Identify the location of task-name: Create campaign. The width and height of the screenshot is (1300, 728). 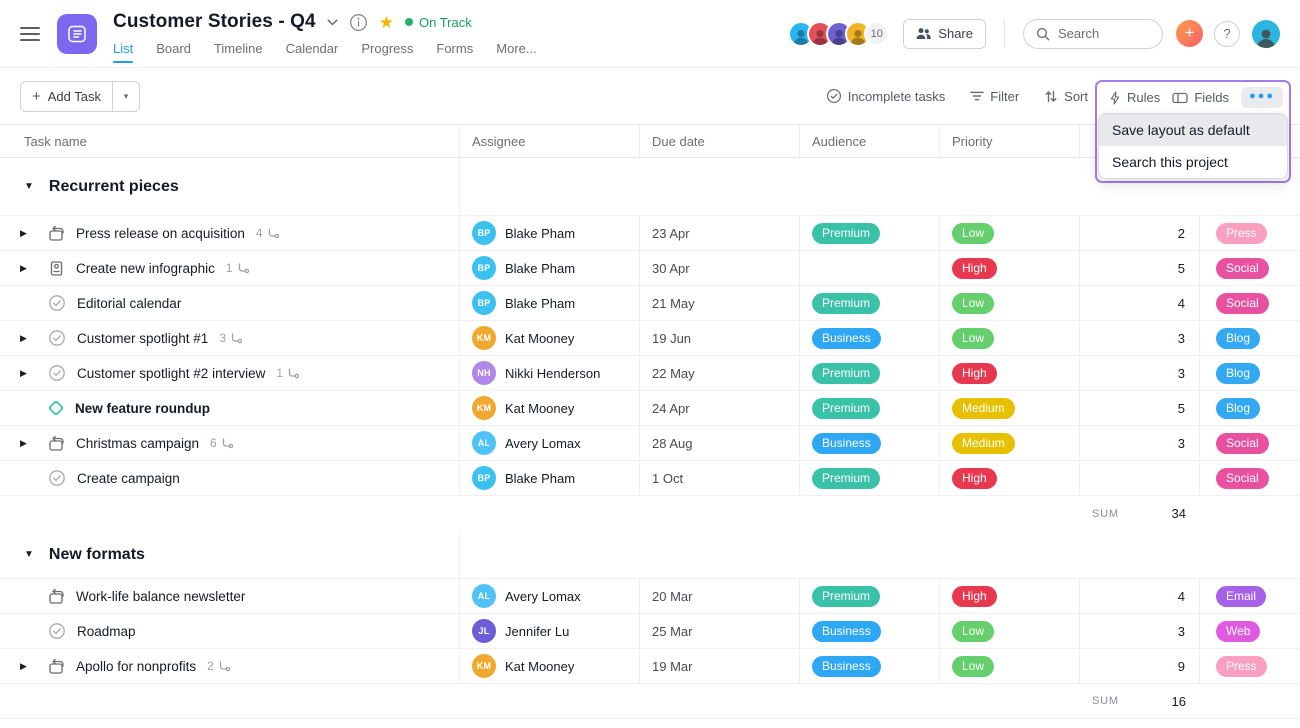
(128, 478).